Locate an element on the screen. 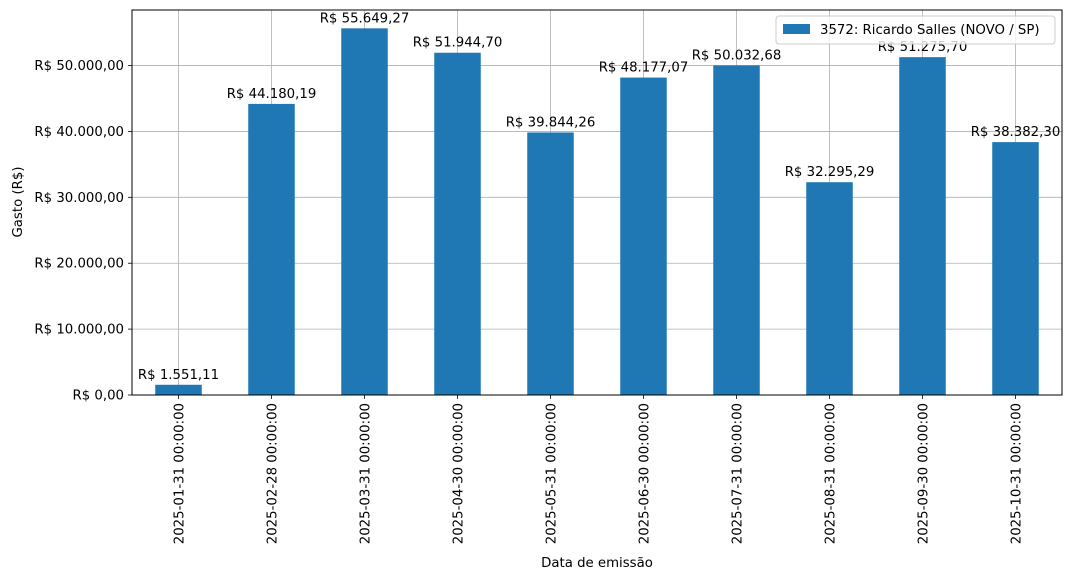 This screenshot has width=1072, height=580. bar-value-label: R$ 48.177,07 is located at coordinates (644, 68).